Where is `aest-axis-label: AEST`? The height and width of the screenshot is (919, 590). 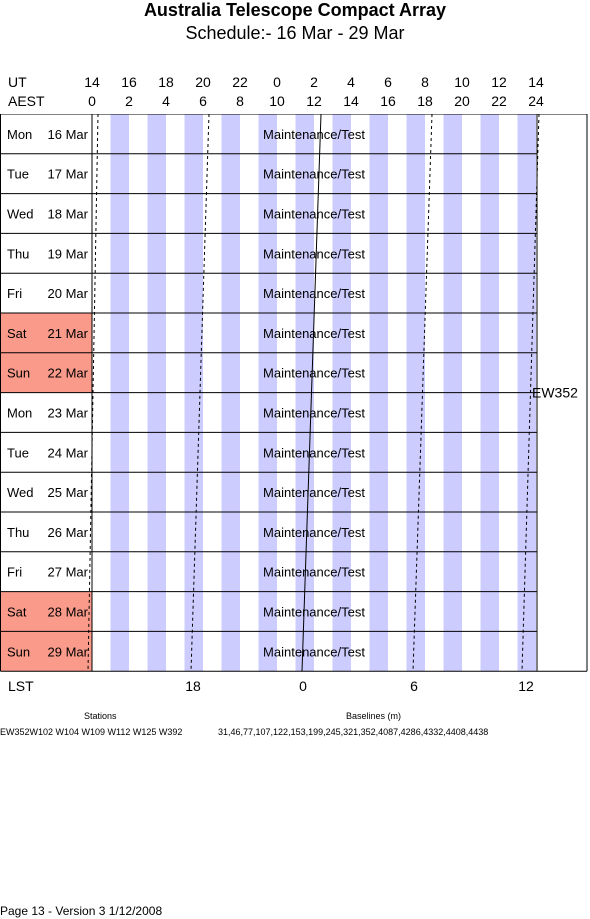 aest-axis-label: AEST is located at coordinates (26, 101).